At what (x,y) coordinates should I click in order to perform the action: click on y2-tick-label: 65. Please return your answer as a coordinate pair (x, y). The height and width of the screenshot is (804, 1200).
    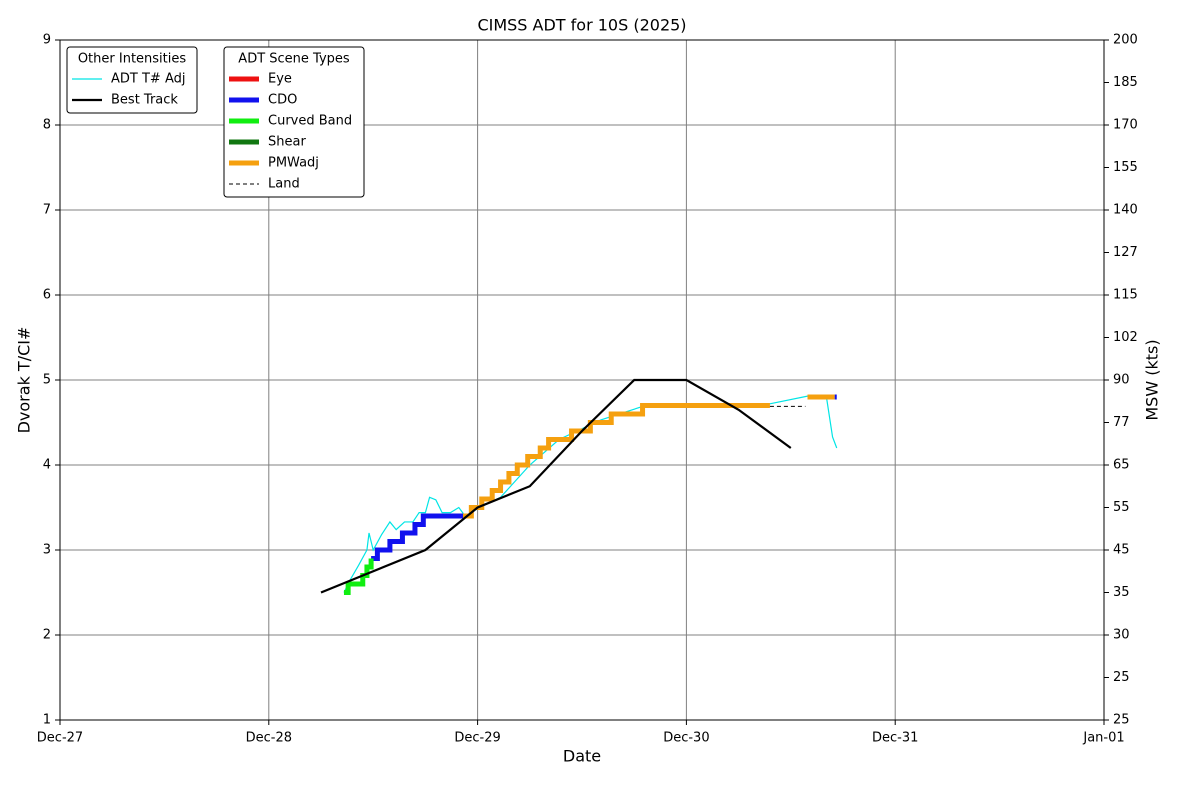
    Looking at the image, I should click on (1121, 465).